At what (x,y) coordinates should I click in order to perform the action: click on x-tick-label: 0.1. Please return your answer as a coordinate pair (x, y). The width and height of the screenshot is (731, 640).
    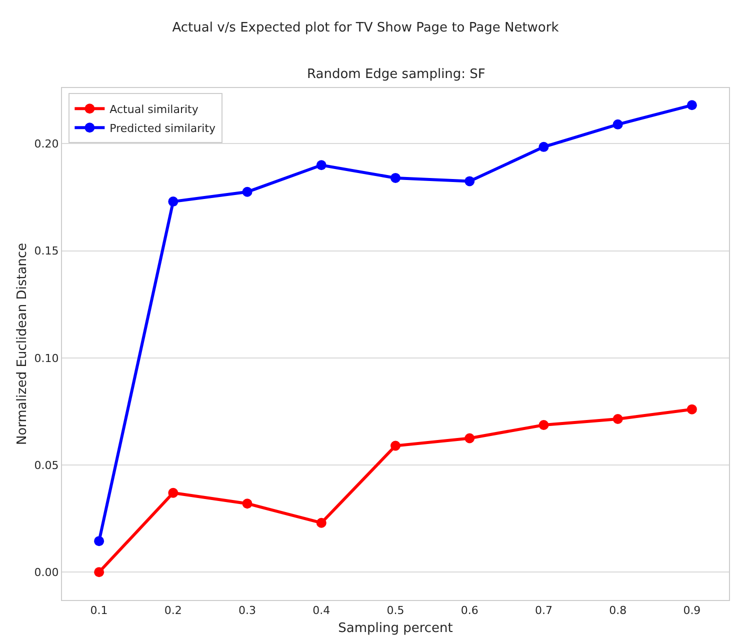
    Looking at the image, I should click on (99, 611).